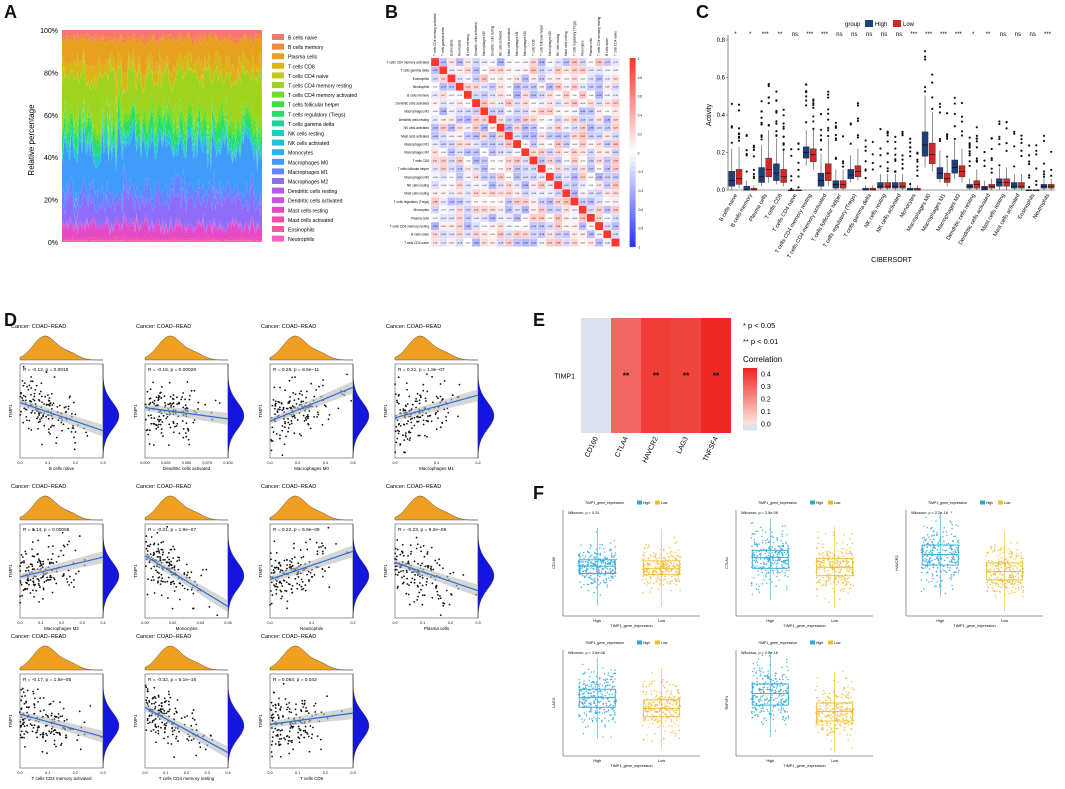  Describe the element at coordinates (278, 104) in the screenshot. I see `panel-a-legend-swatch` at that location.